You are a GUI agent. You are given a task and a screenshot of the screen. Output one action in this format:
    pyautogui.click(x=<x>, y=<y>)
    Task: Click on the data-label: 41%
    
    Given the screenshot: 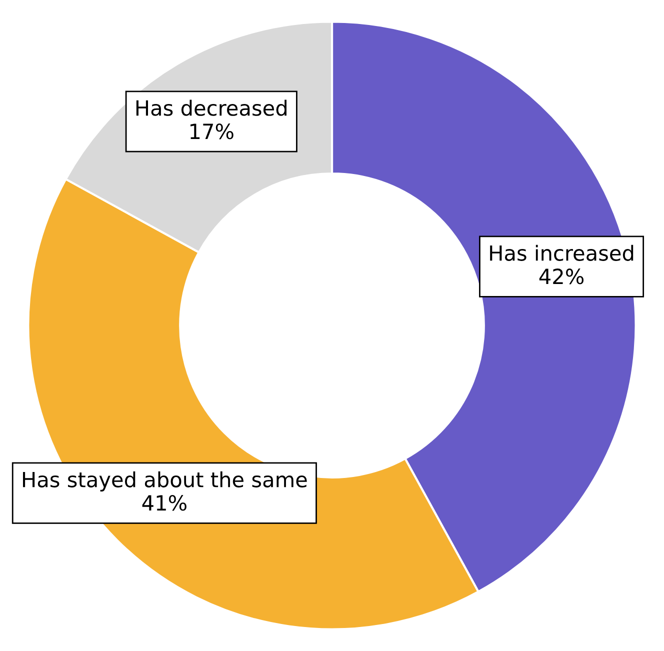 What is the action you would take?
    pyautogui.click(x=164, y=503)
    